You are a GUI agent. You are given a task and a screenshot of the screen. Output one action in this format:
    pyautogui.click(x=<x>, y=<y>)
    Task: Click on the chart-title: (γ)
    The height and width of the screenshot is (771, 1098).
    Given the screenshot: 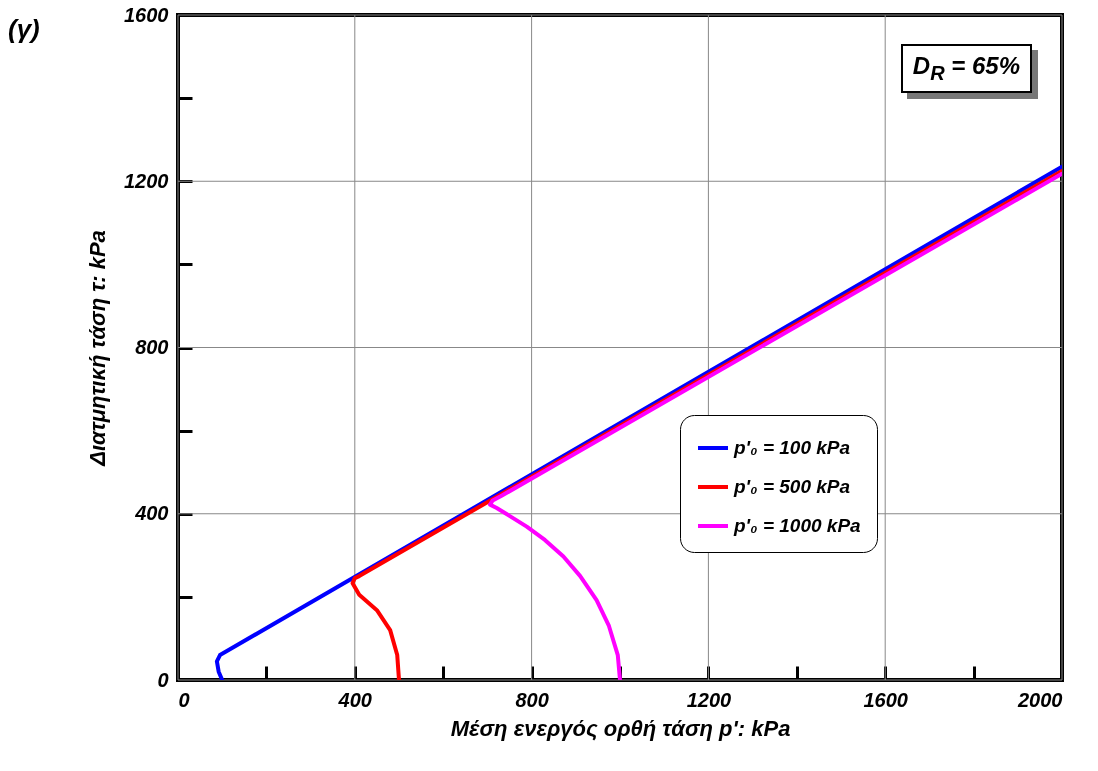 What is the action you would take?
    pyautogui.click(x=24, y=29)
    